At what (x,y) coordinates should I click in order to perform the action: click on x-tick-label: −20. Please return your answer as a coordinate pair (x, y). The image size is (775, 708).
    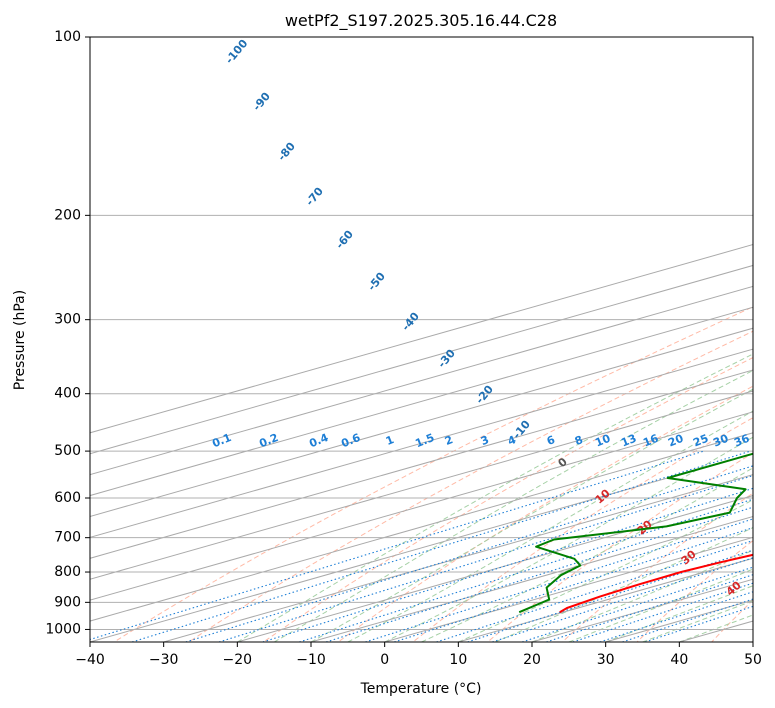
    Looking at the image, I should click on (238, 660).